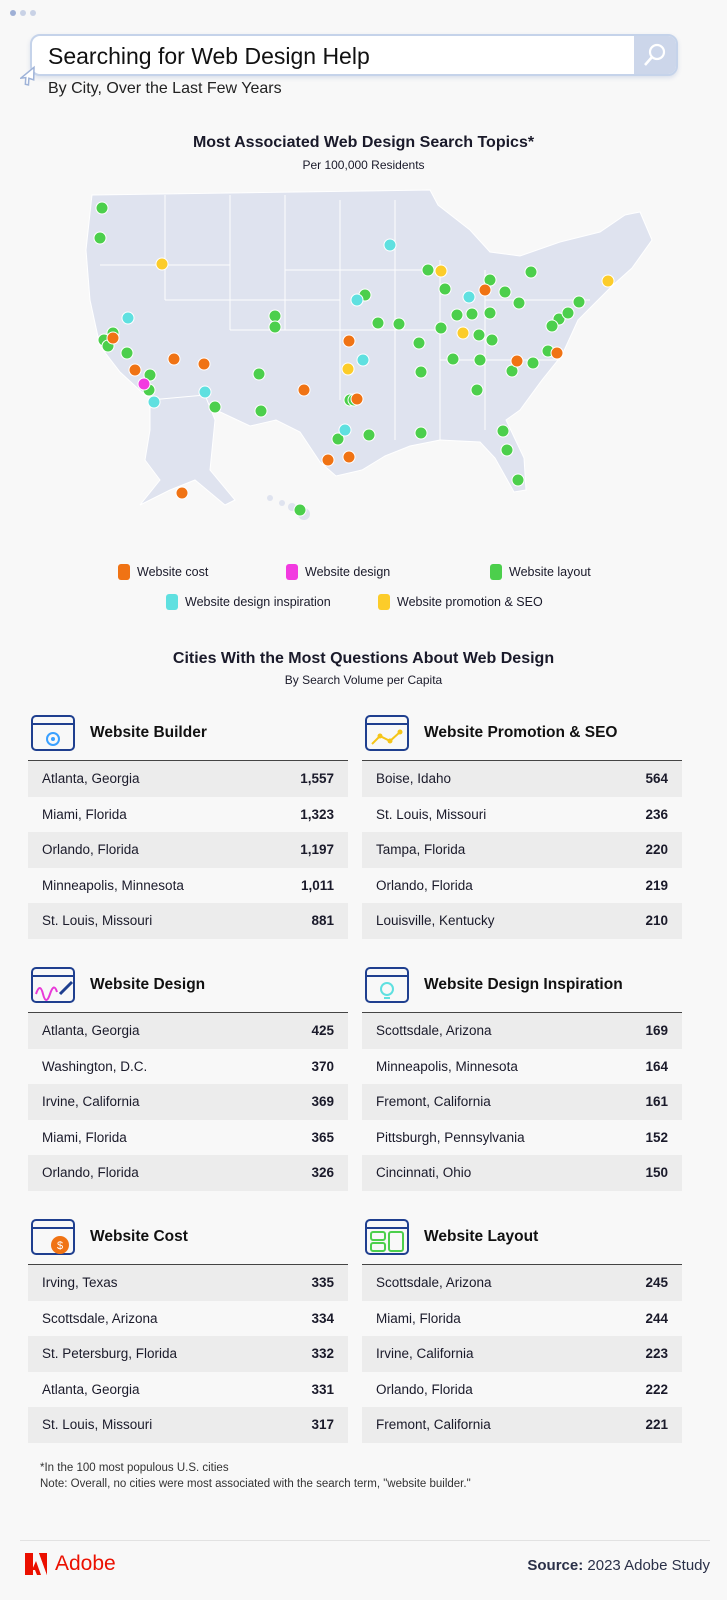 Image resolution: width=727 pixels, height=1600 pixels. What do you see at coordinates (188, 1138) in the screenshot?
I see `table-row: Miami, Florida 365` at bounding box center [188, 1138].